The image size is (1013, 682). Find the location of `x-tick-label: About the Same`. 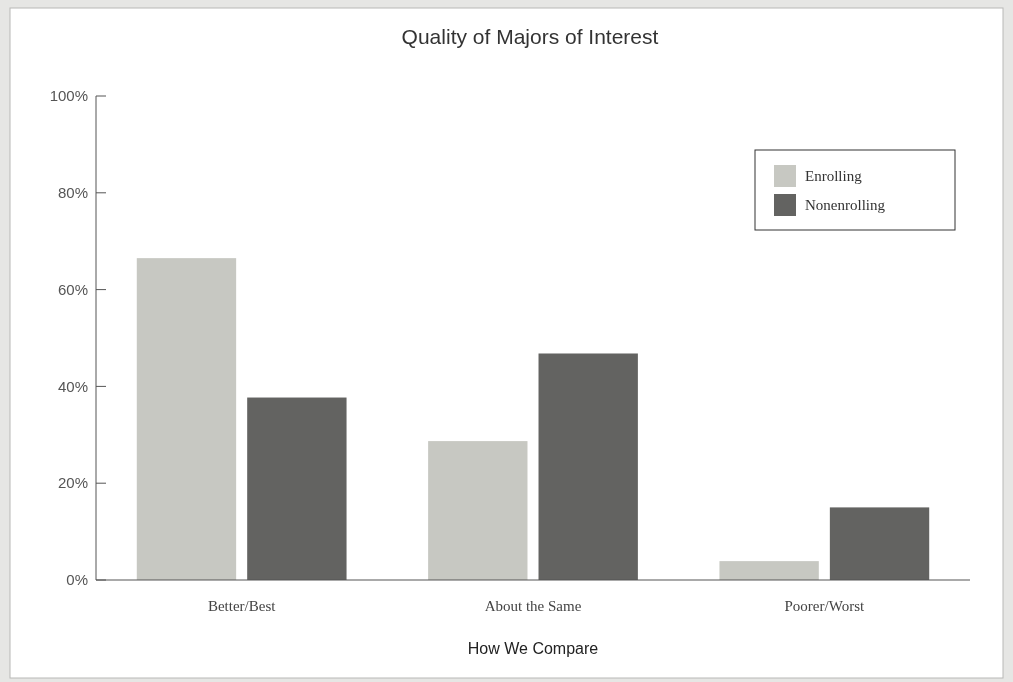

x-tick-label: About the Same is located at coordinates (533, 606).